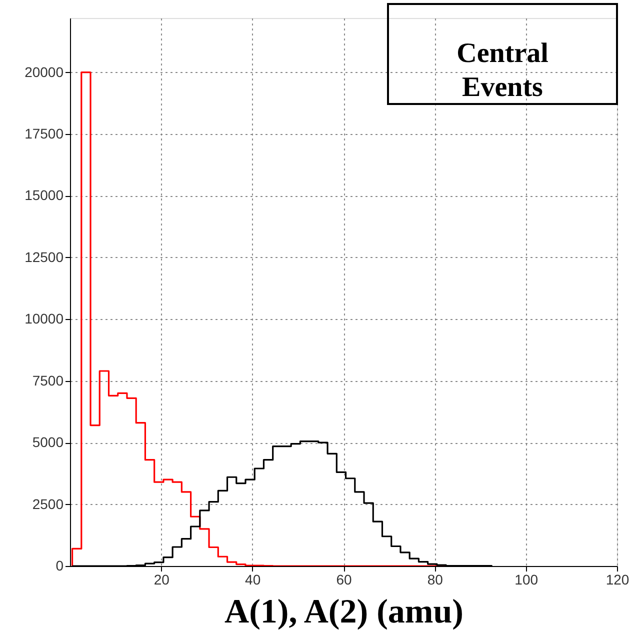 The image size is (630, 643). I want to click on y-tick-label: 20000, so click(44, 72).